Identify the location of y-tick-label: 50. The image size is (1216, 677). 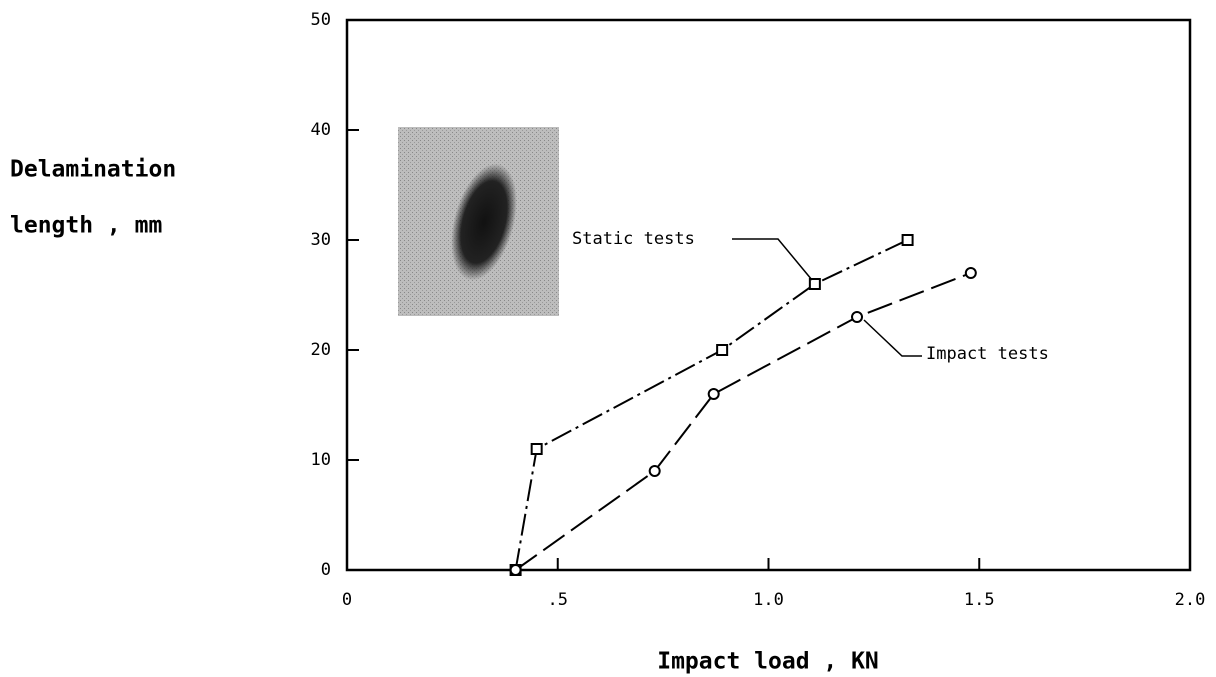
(321, 20).